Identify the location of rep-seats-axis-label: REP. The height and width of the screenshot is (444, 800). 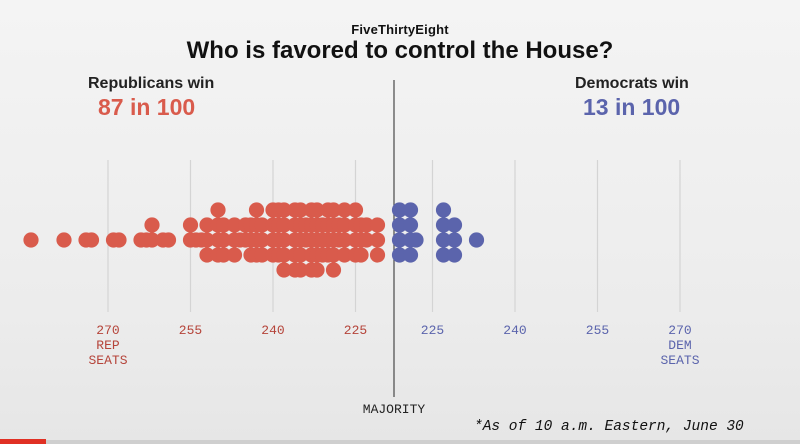
(108, 345).